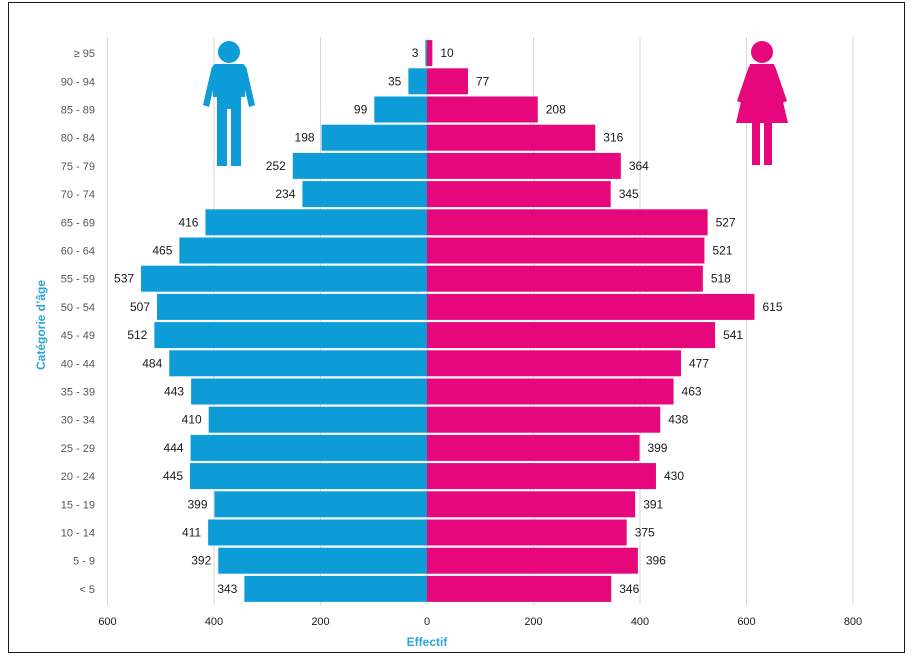 Image resolution: width=915 pixels, height=657 pixels. What do you see at coordinates (191, 533) in the screenshot?
I see `value-label-male: 411` at bounding box center [191, 533].